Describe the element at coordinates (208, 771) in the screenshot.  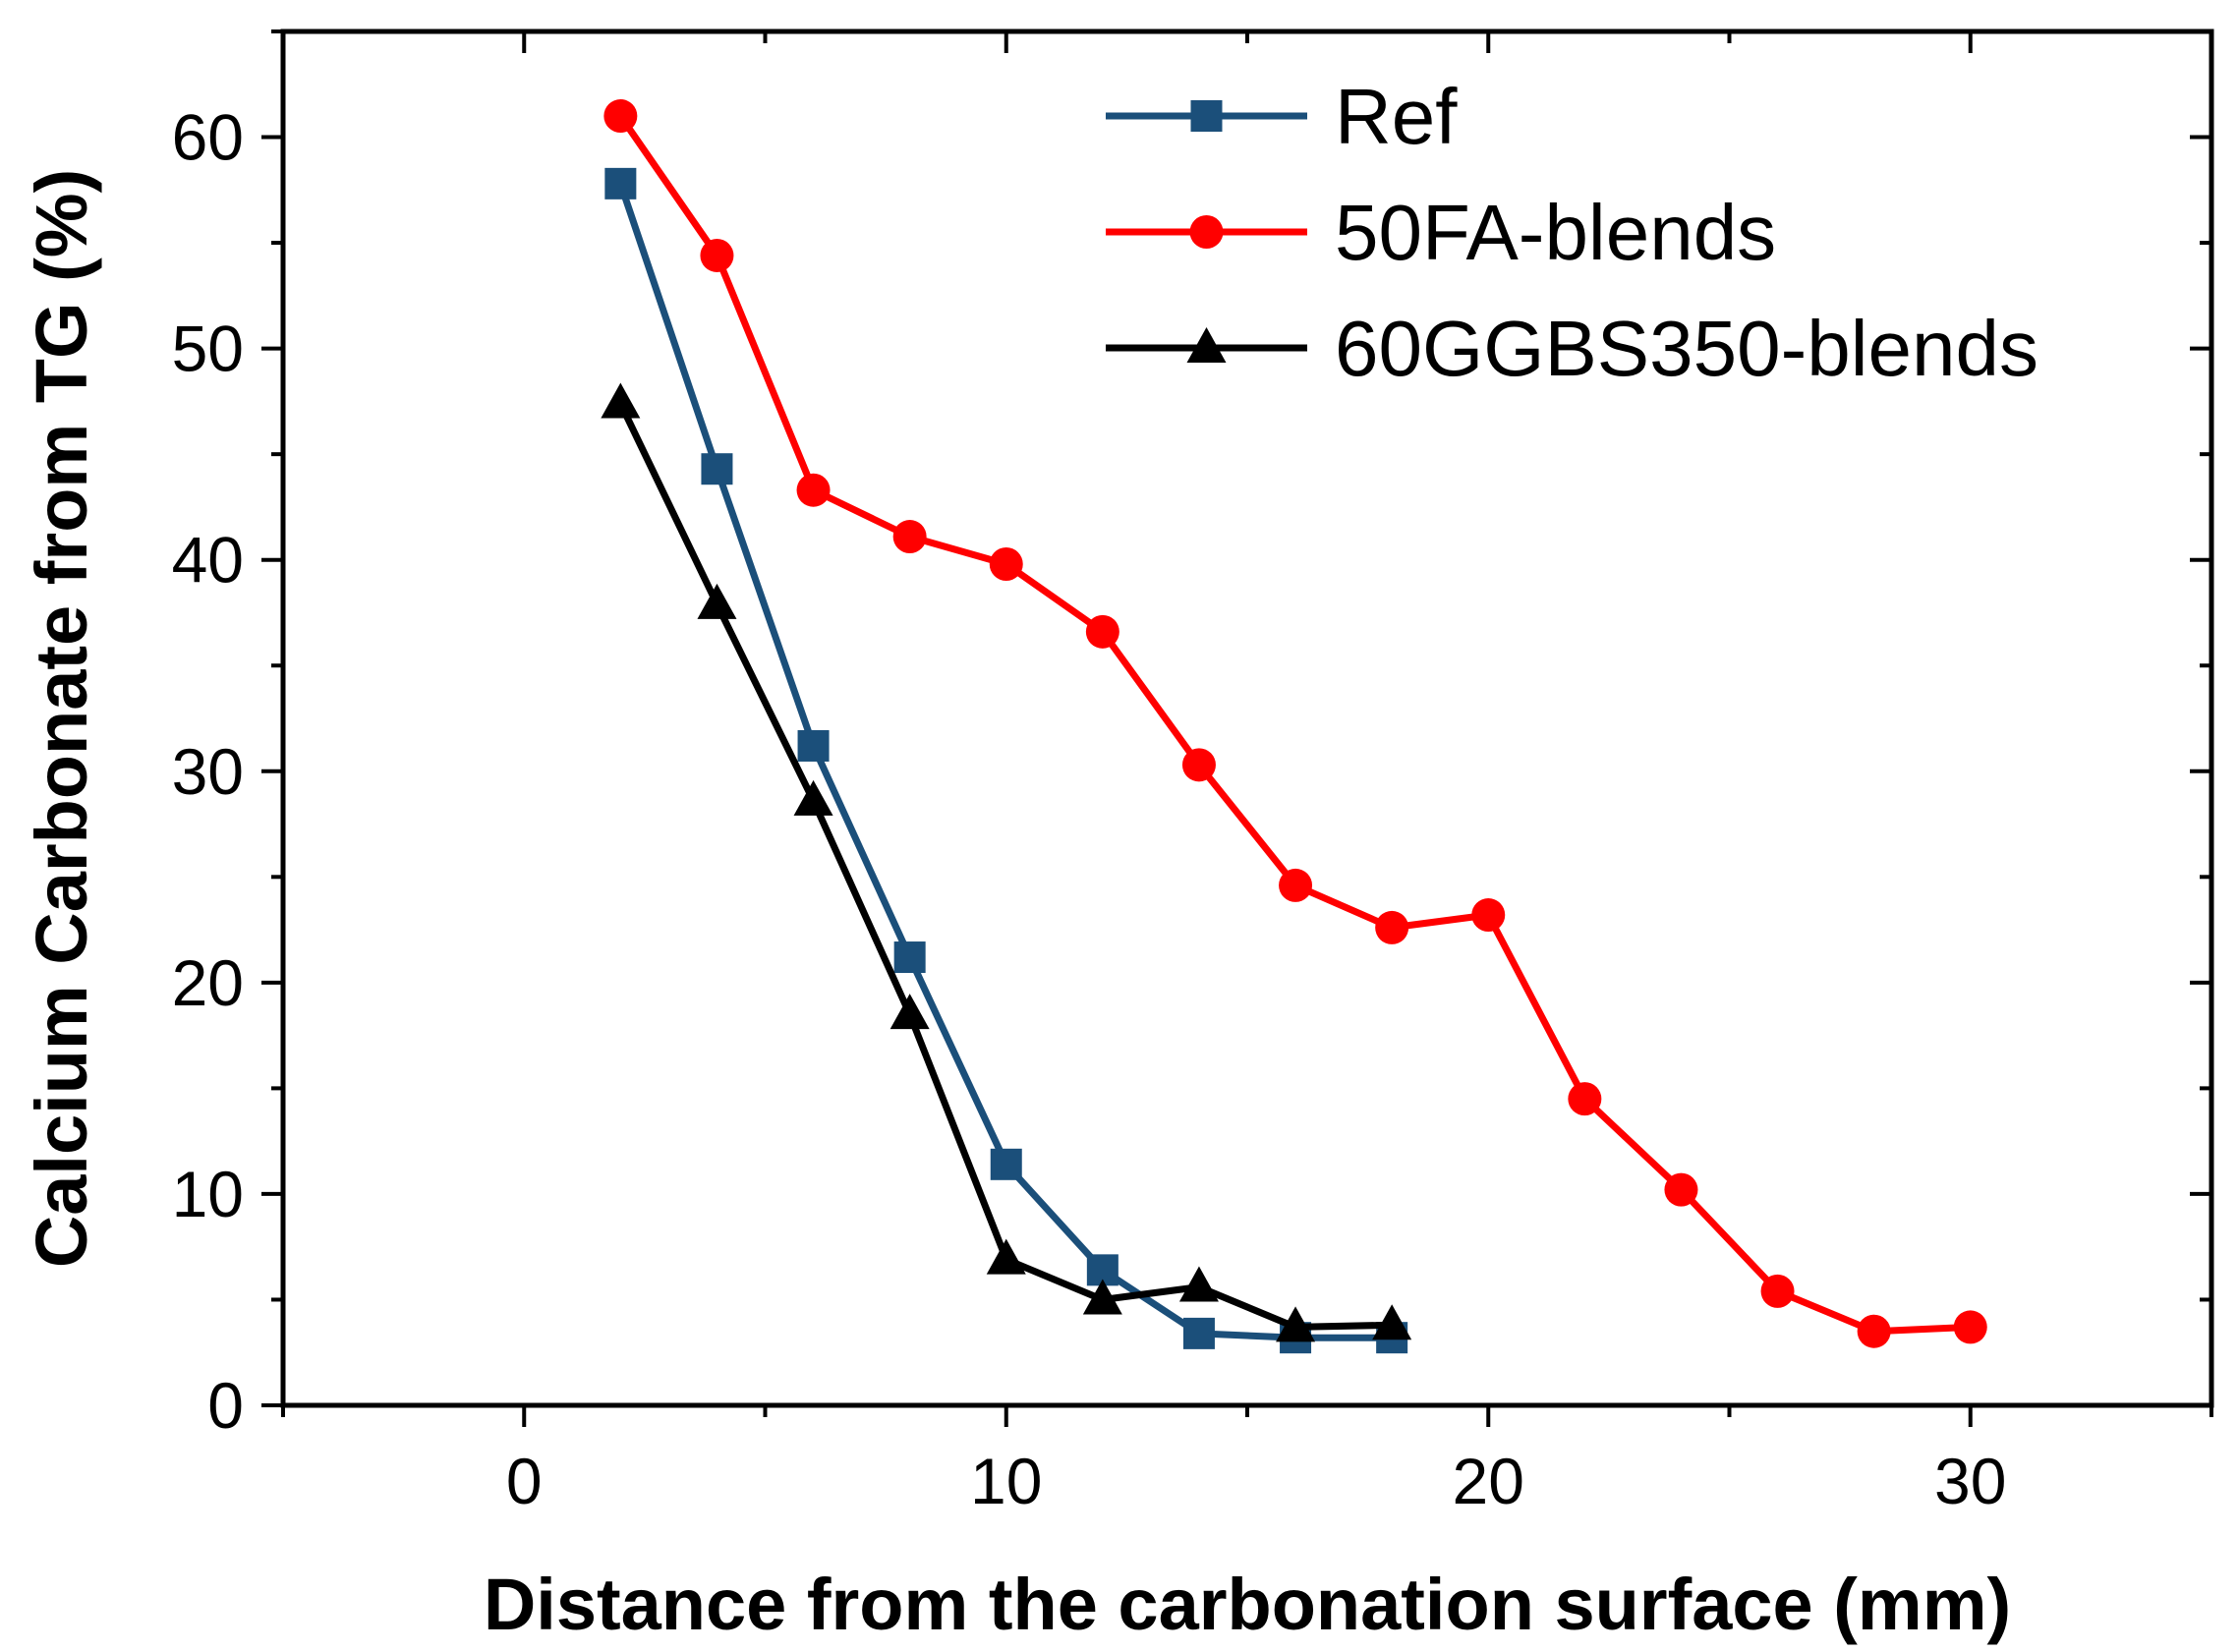
I see `y-tick-label: 30` at that location.